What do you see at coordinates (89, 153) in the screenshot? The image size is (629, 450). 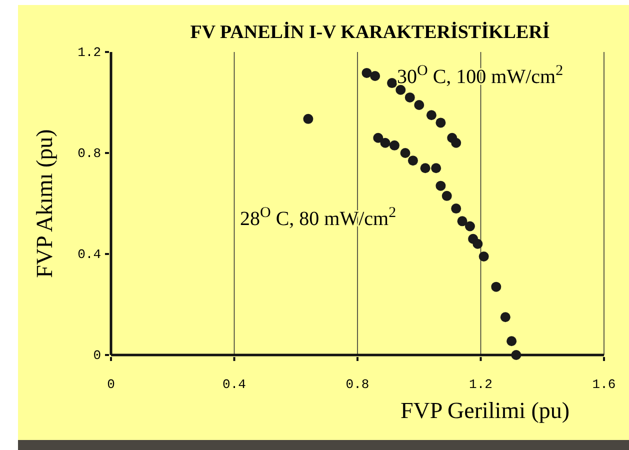 I see `y-tick-label: 0.8` at bounding box center [89, 153].